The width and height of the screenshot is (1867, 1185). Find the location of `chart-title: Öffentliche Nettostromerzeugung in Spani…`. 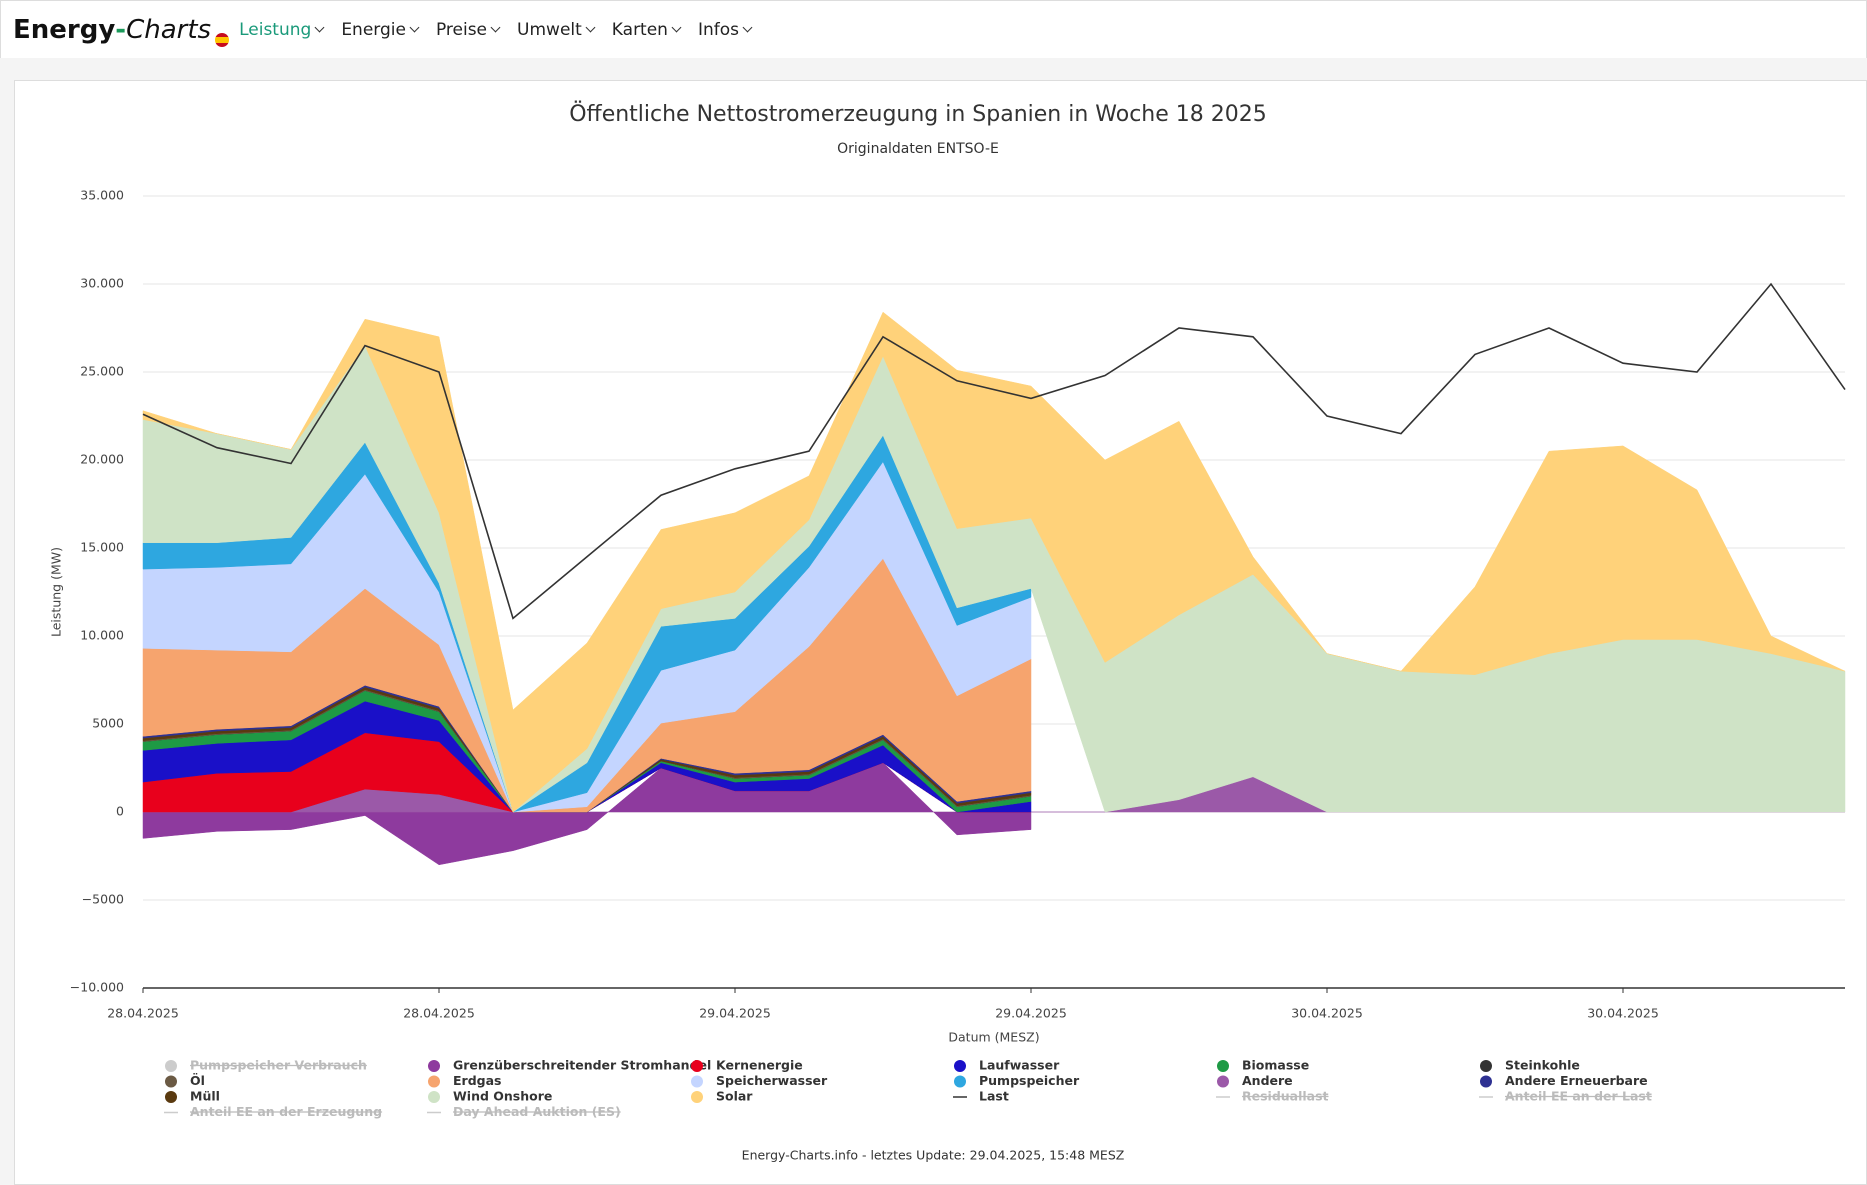

chart-title: Öffentliche Nettostromerzeugung in Spani… is located at coordinates (918, 114).